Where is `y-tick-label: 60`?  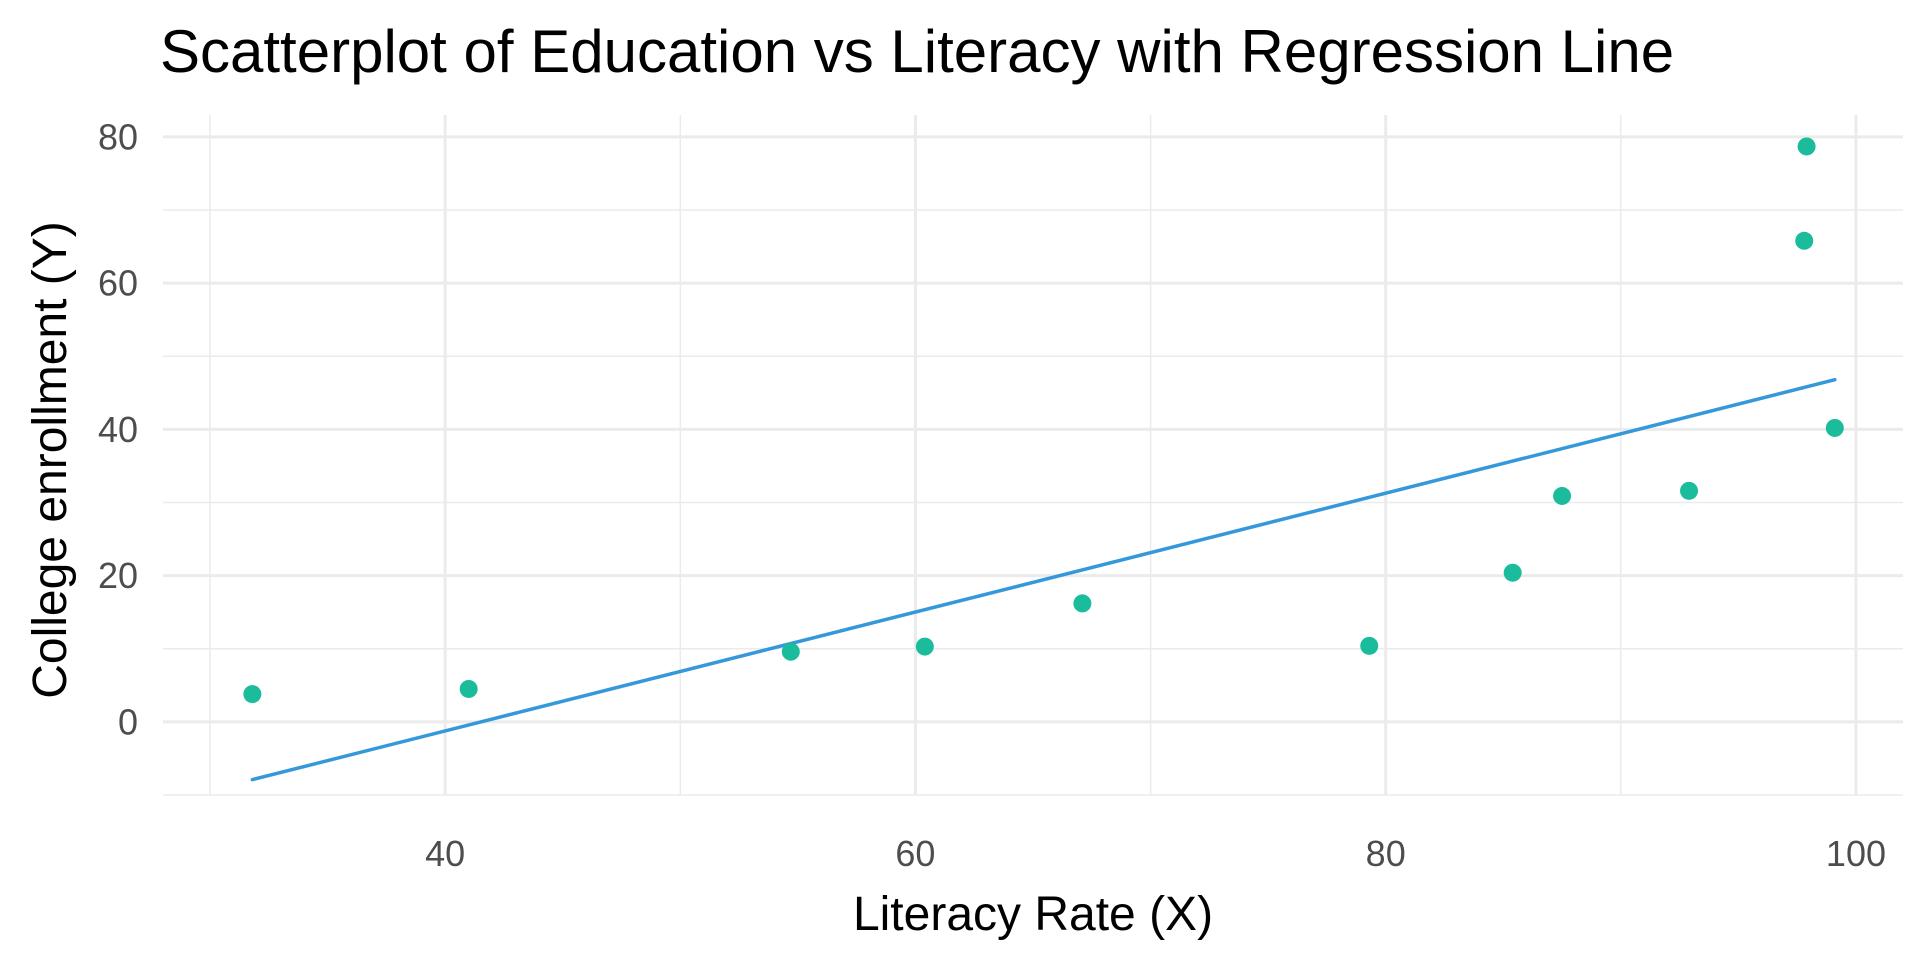 y-tick-label: 60 is located at coordinates (118, 283).